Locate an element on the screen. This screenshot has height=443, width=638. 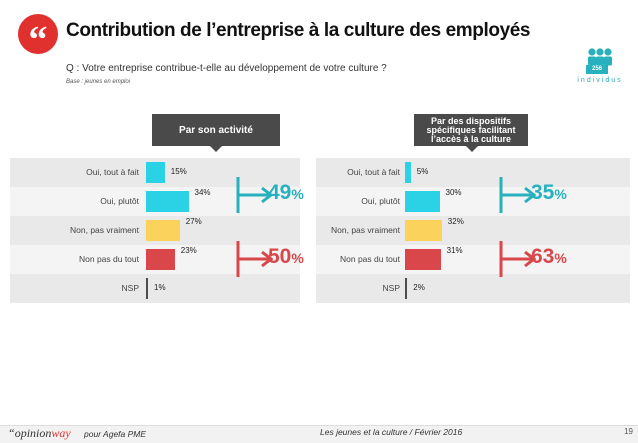
summary-percentage: 35% is located at coordinates (549, 193).